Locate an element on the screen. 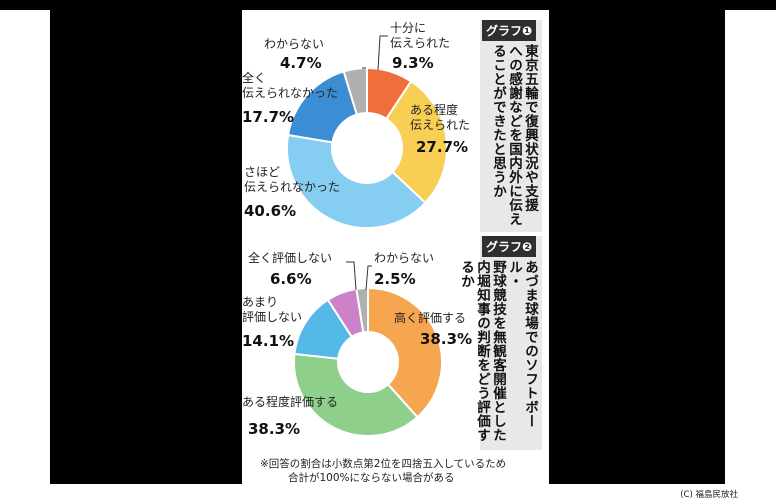 This screenshot has width=776, height=504. chart-2-label-3-line-1: あまり is located at coordinates (260, 302).